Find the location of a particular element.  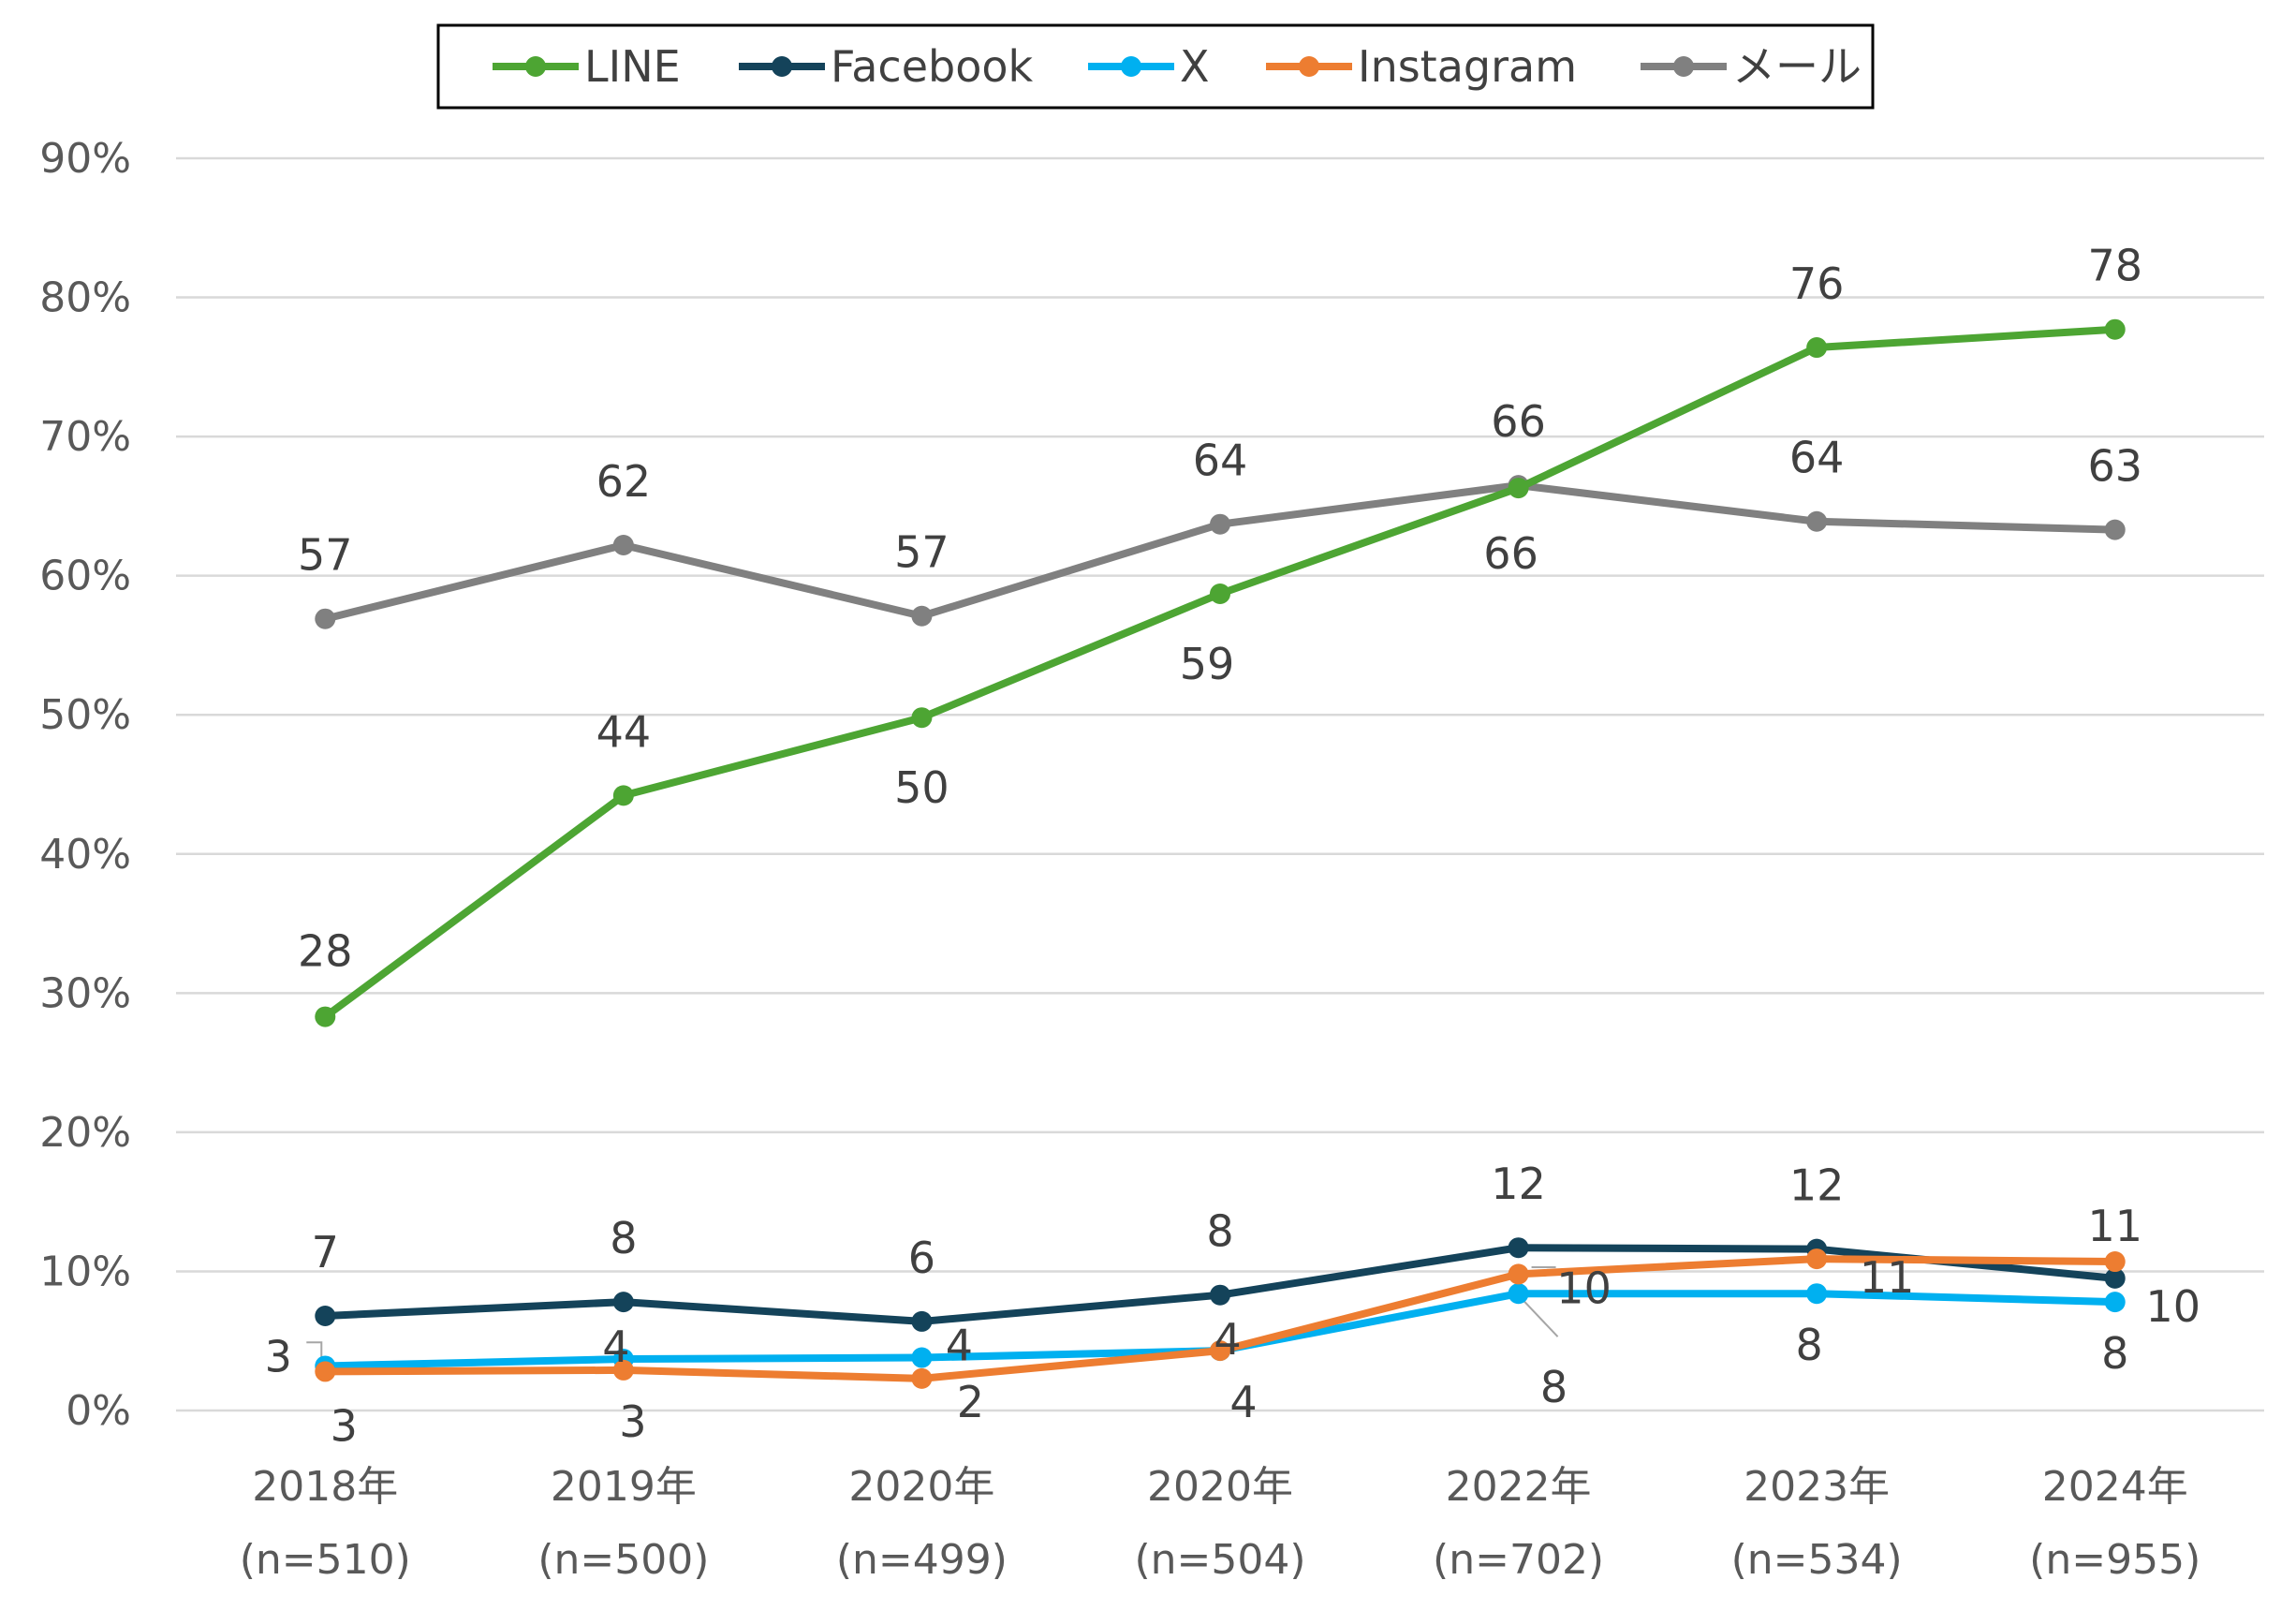

legend-label: LINE is located at coordinates (632, 66).